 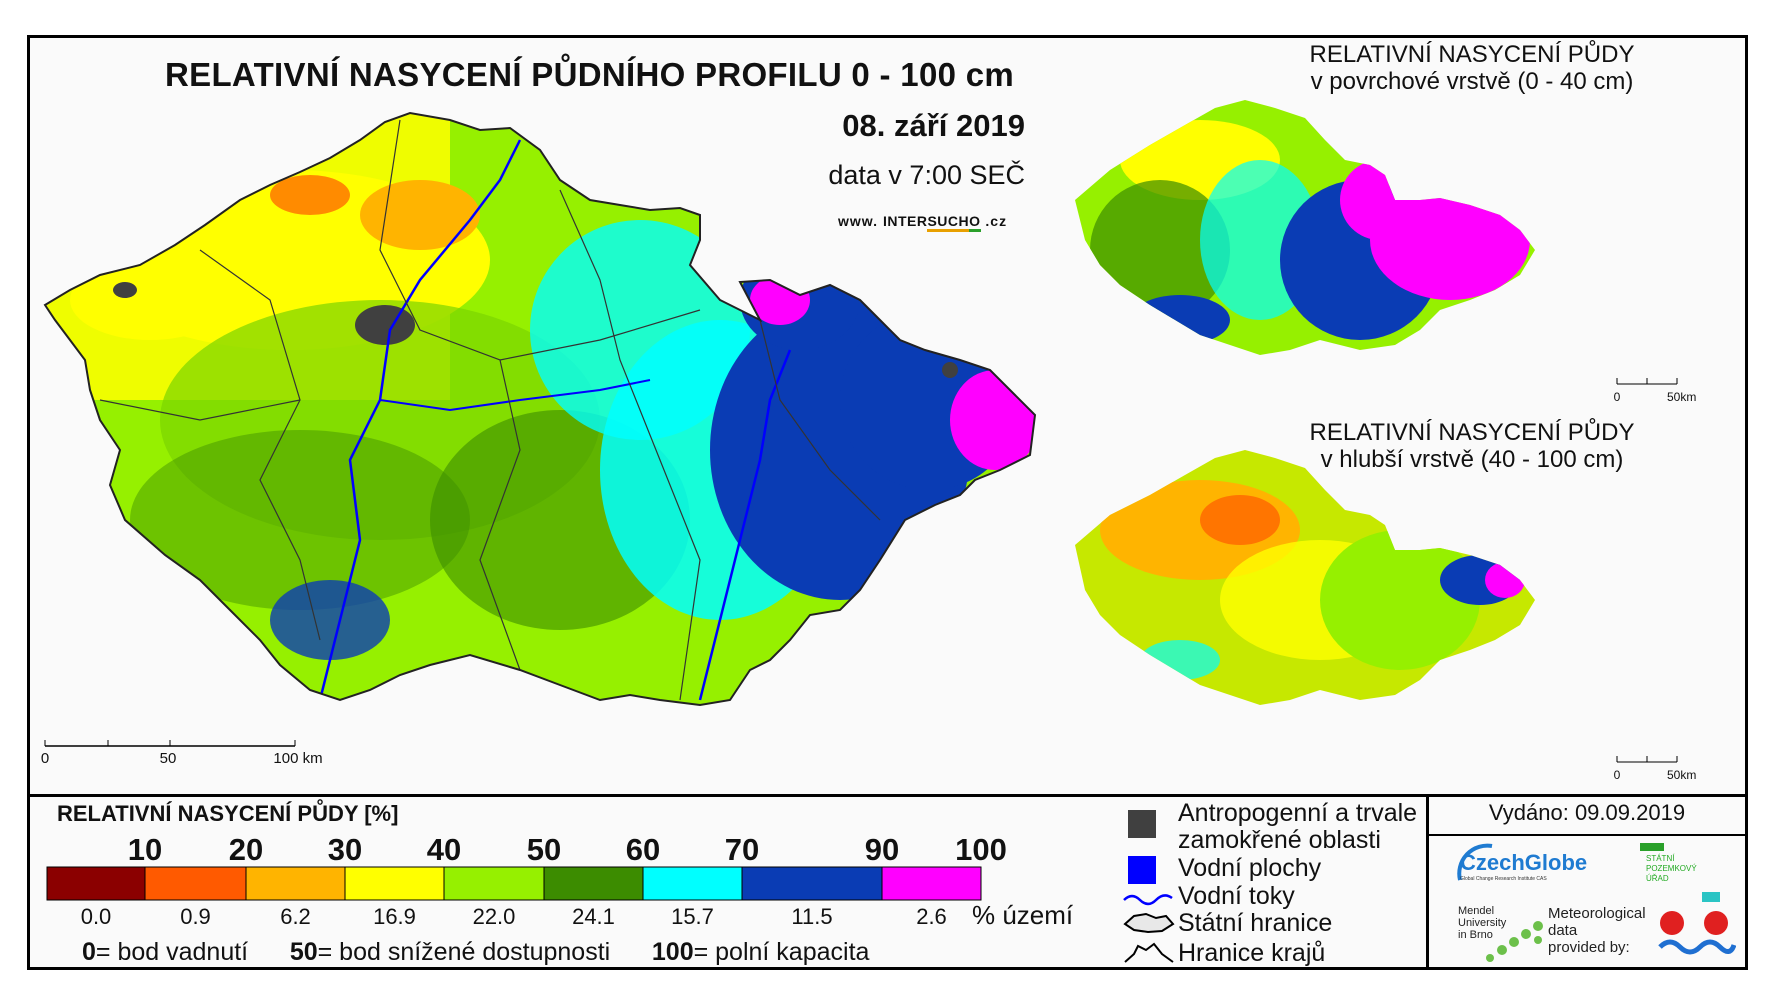 What do you see at coordinates (948, 222) in the screenshot?
I see `website-brand-b: SUCH` at bounding box center [948, 222].